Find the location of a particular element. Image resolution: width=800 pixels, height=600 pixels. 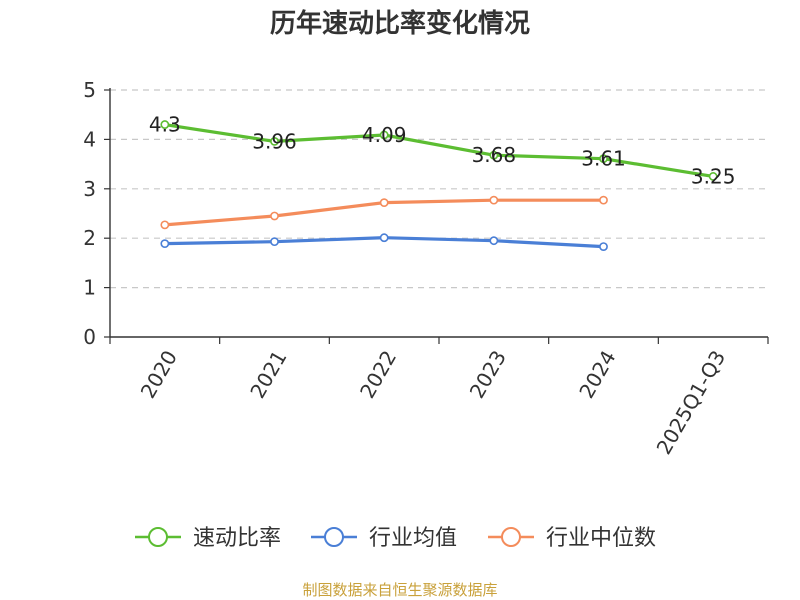

x-tick-label-2024: 2024 is located at coordinates (597, 374).